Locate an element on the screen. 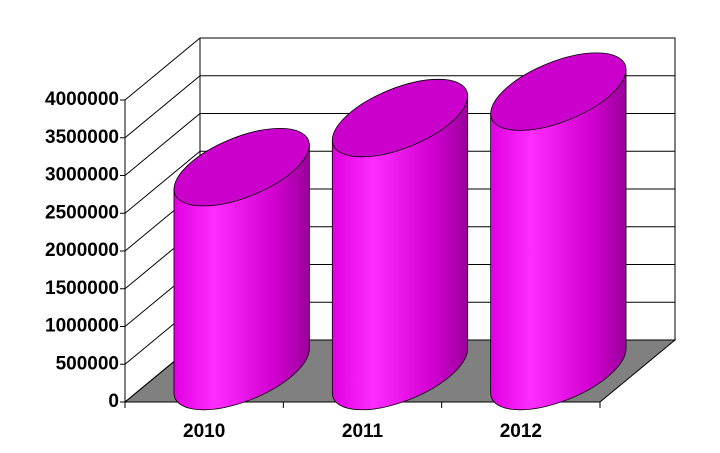  x-tick-label: 2012 is located at coordinates (521, 431).